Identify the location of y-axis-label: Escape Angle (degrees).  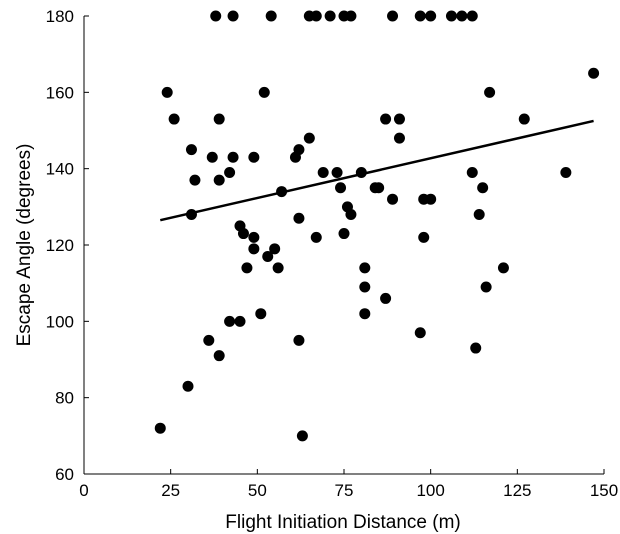
(24, 245).